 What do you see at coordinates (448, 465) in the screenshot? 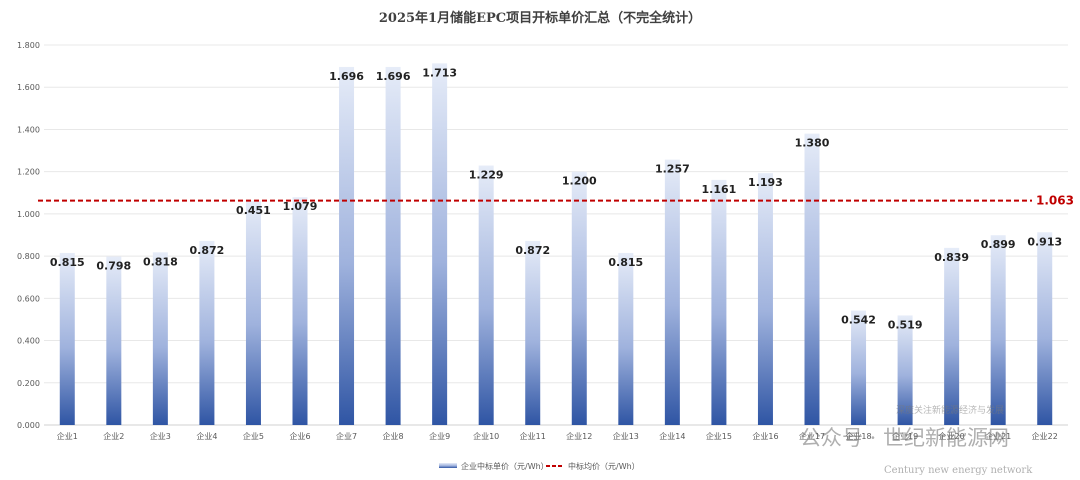
I see `legend-swatch-bar` at bounding box center [448, 465].